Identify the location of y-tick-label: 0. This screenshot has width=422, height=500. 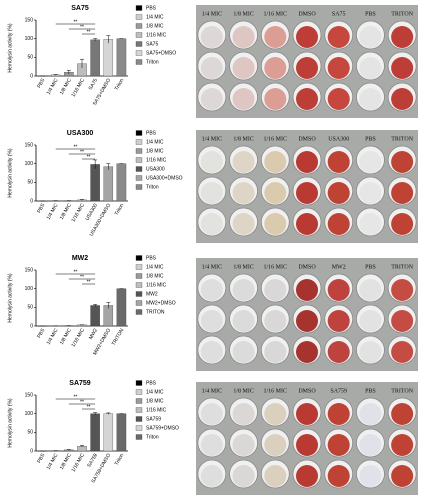
(31, 451).